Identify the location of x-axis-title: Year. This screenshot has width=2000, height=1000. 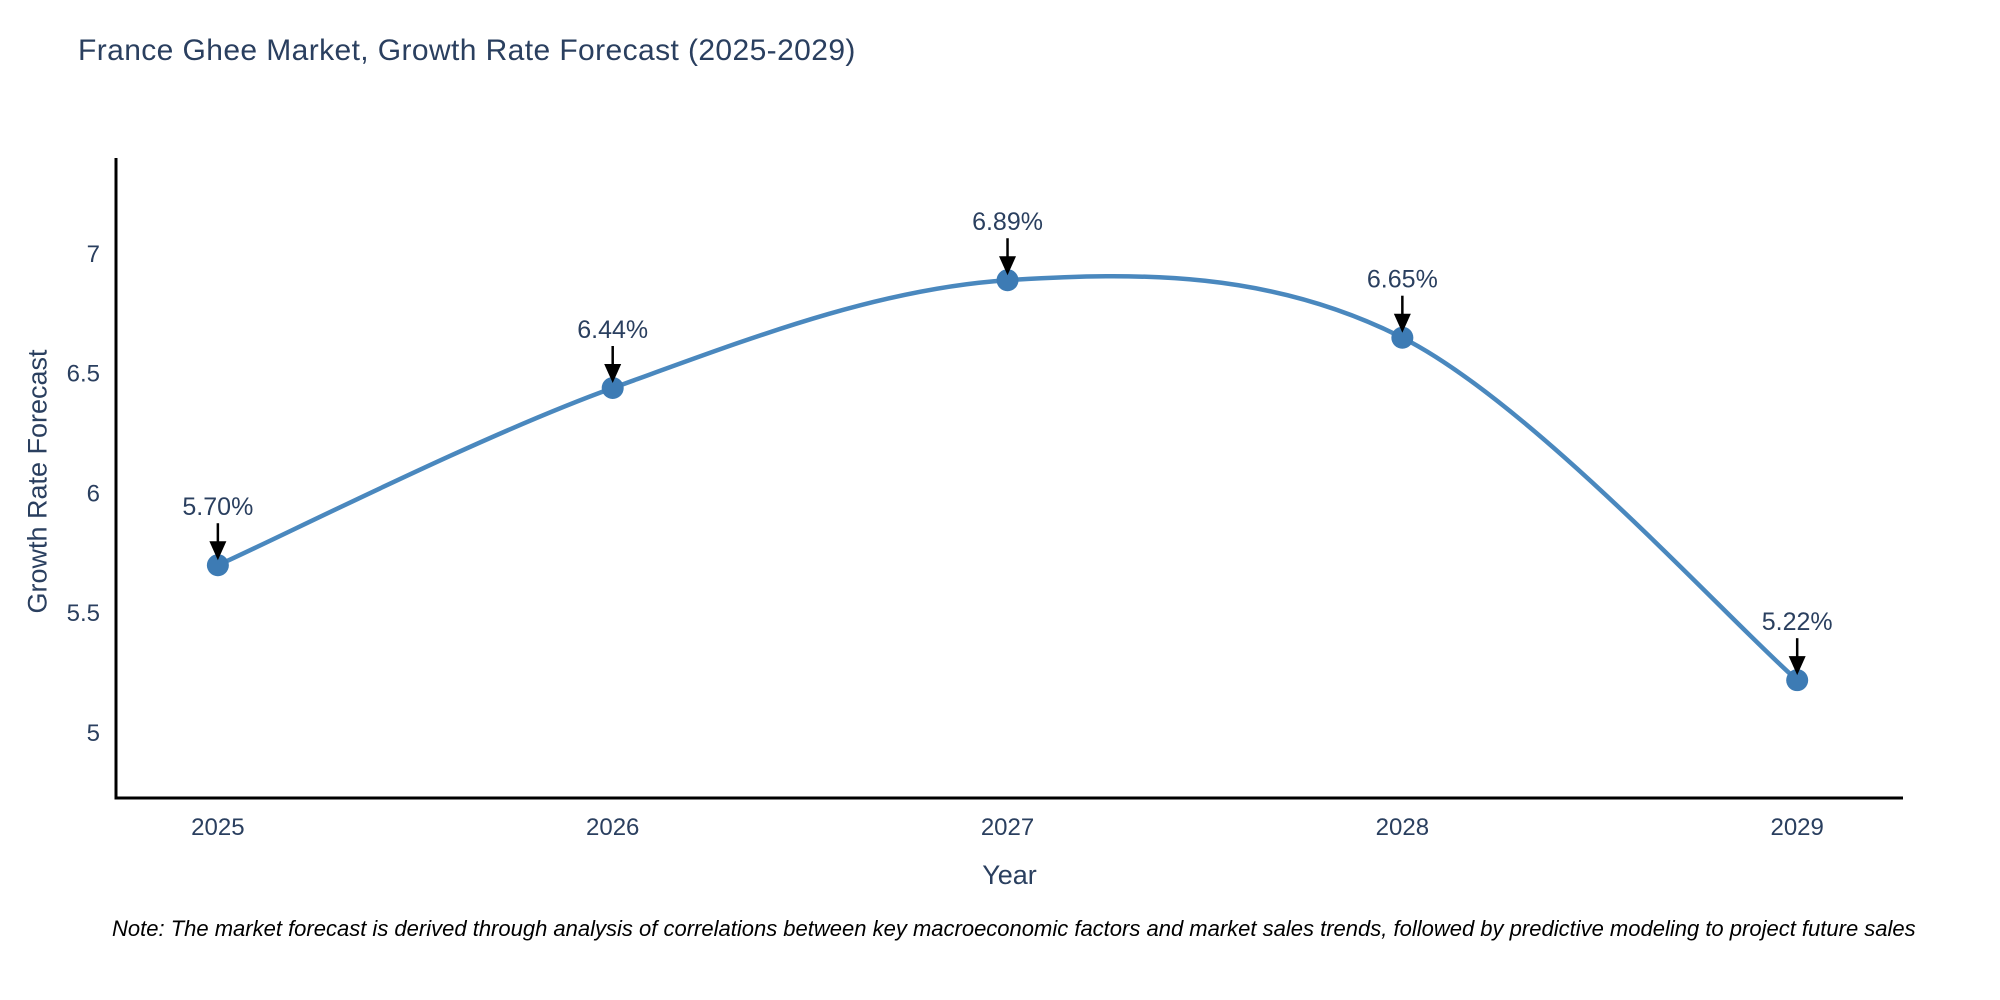
(1009, 875).